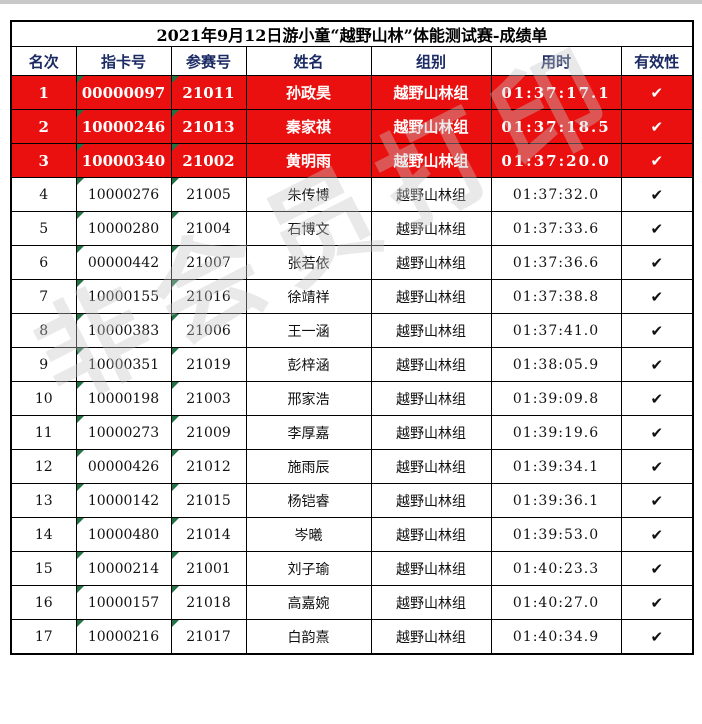 This screenshot has height=724, width=702. What do you see at coordinates (351, 2) in the screenshot?
I see `window-top-edge` at bounding box center [351, 2].